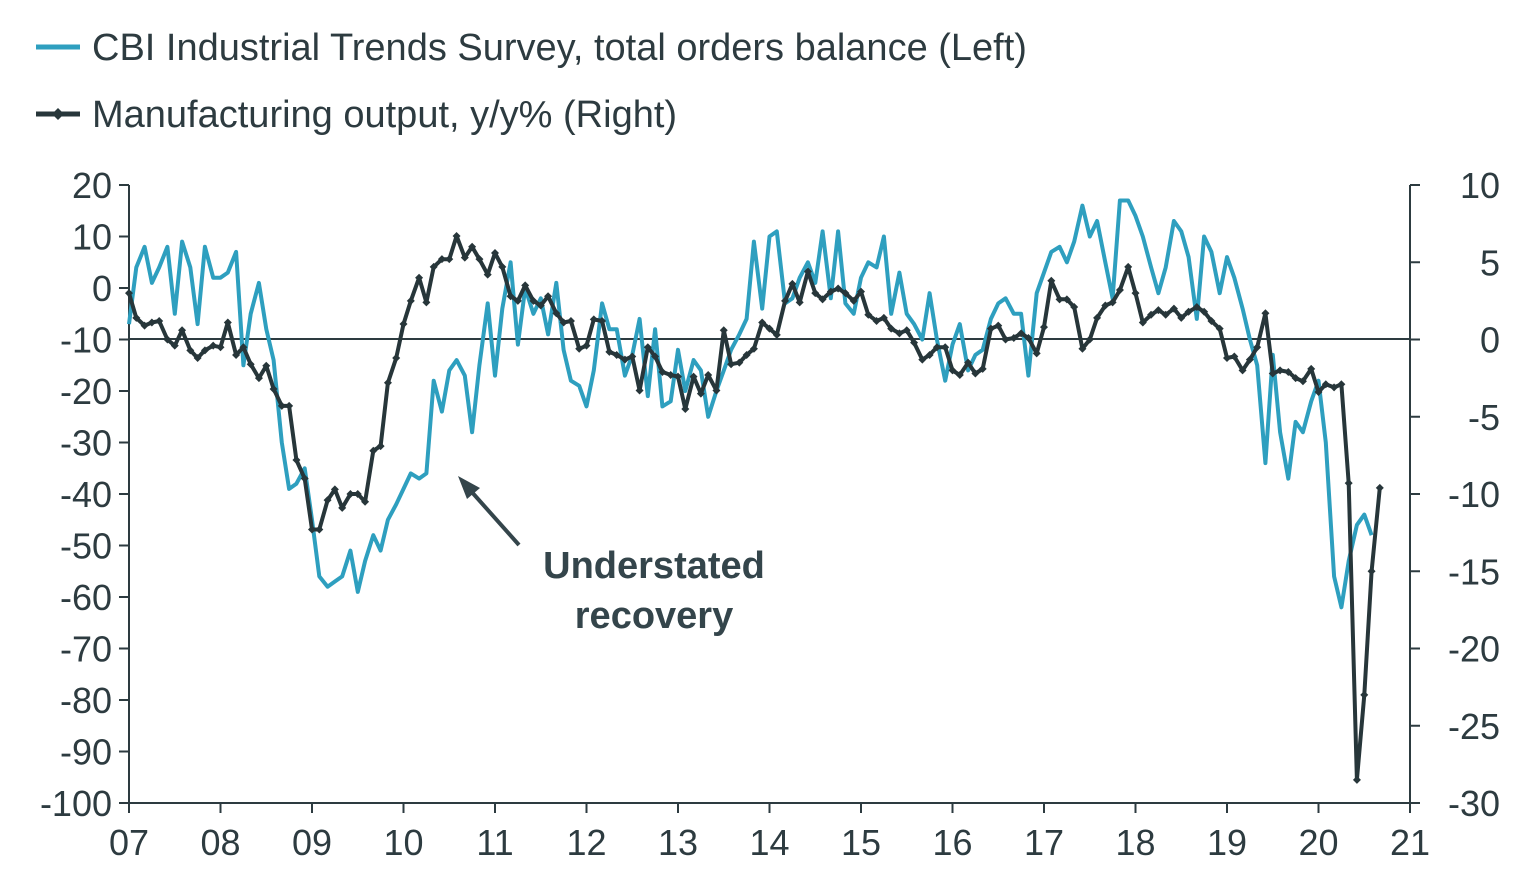  Describe the element at coordinates (1135, 842) in the screenshot. I see `x-tick-label: 18` at that location.